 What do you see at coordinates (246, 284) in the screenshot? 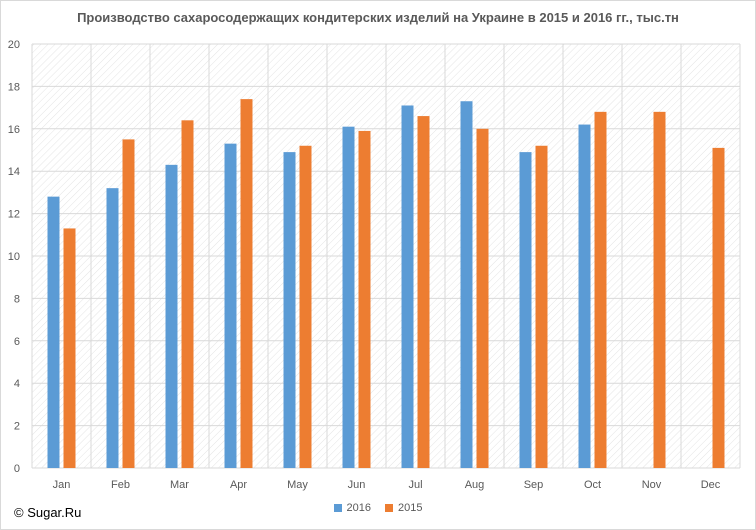
I see `bar-2015-apr` at bounding box center [246, 284].